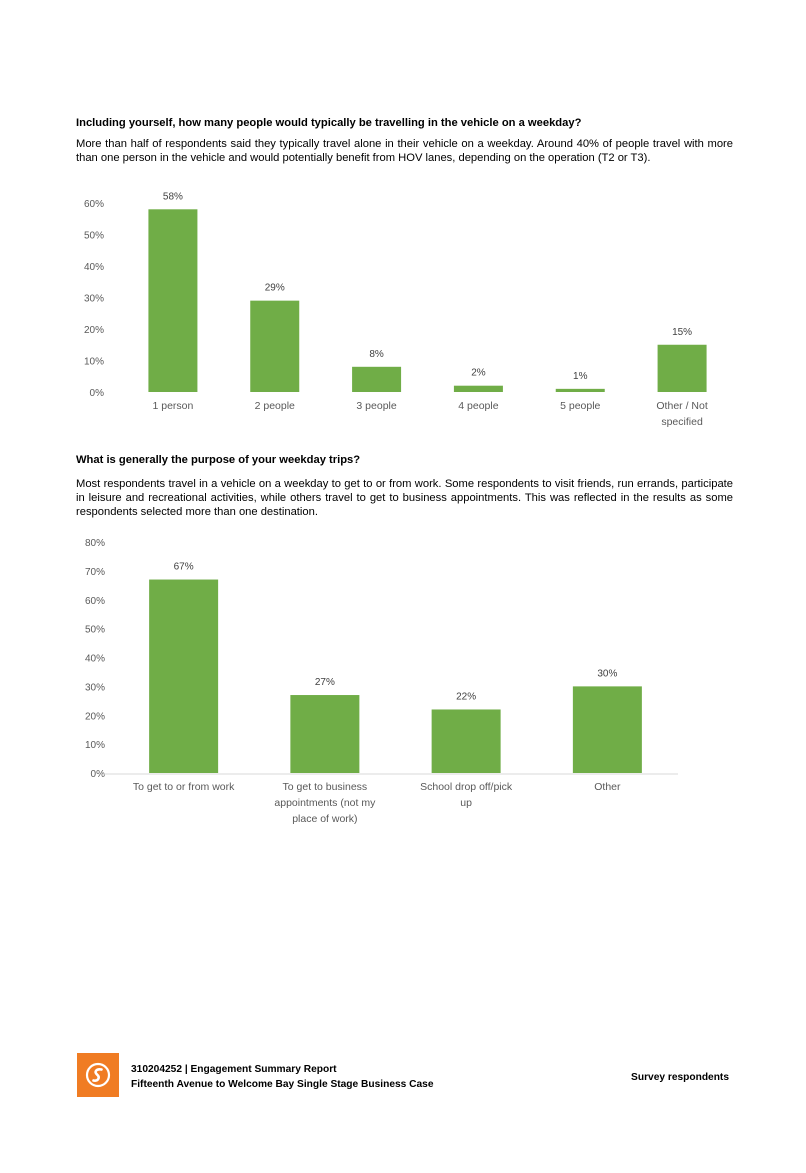 The height and width of the screenshot is (1173, 806). Describe the element at coordinates (466, 696) in the screenshot. I see `data-label: 22%` at that location.